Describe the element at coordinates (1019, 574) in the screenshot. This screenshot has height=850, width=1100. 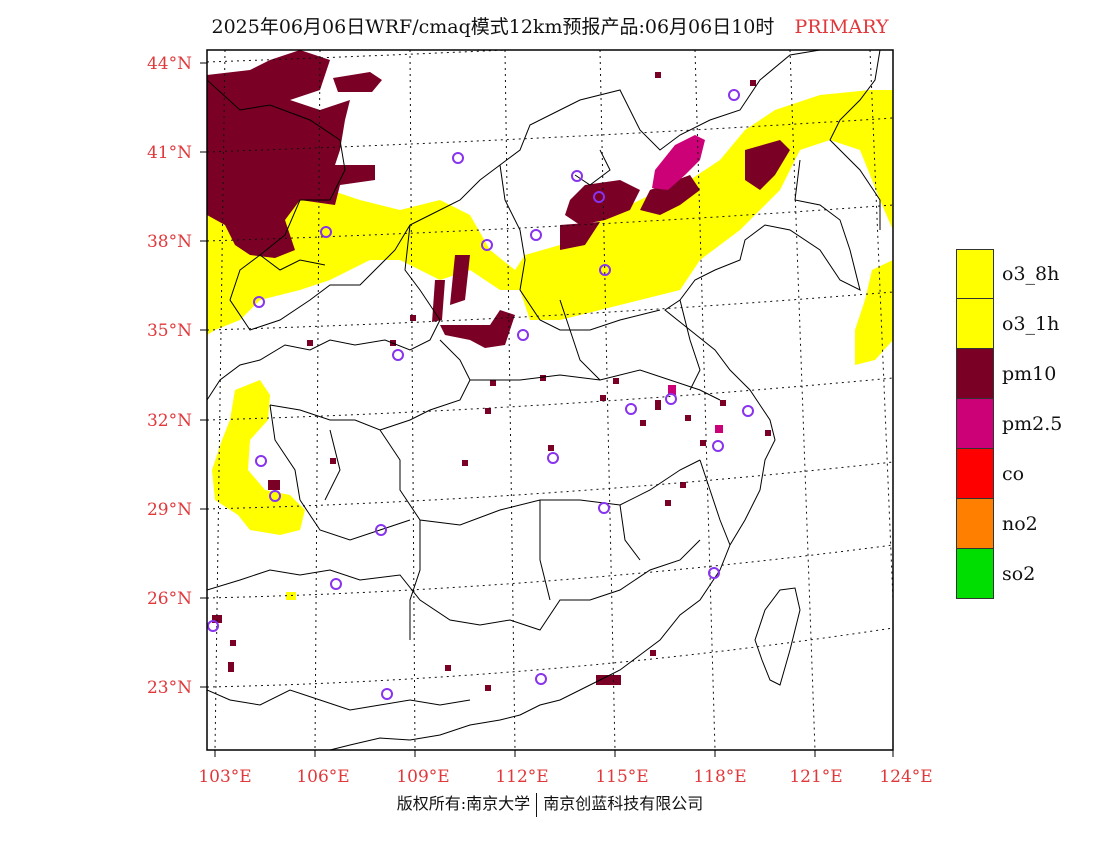
I see `legend-label: so2` at that location.